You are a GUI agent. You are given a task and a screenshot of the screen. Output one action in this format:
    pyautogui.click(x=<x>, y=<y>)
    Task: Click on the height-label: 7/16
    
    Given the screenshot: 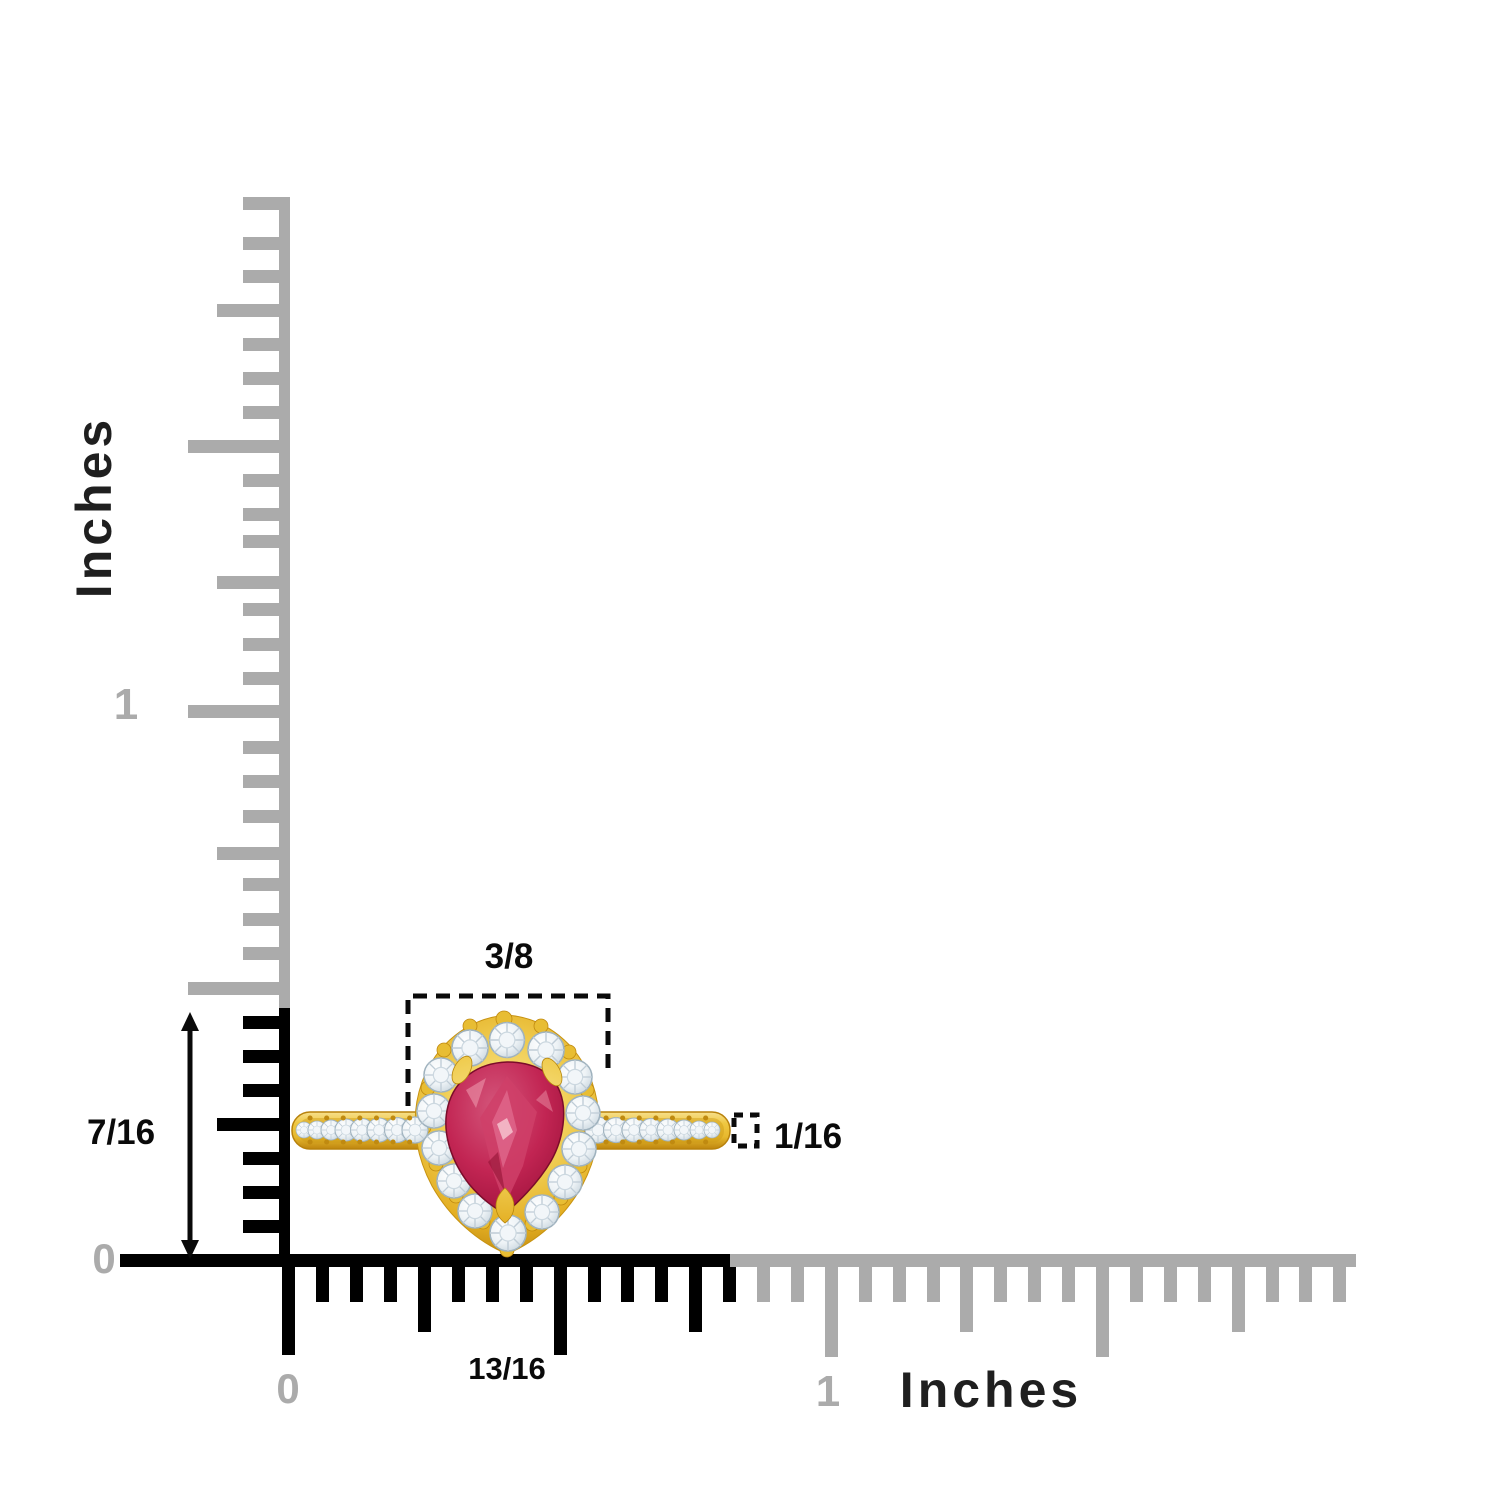 What is the action you would take?
    pyautogui.click(x=121, y=1132)
    